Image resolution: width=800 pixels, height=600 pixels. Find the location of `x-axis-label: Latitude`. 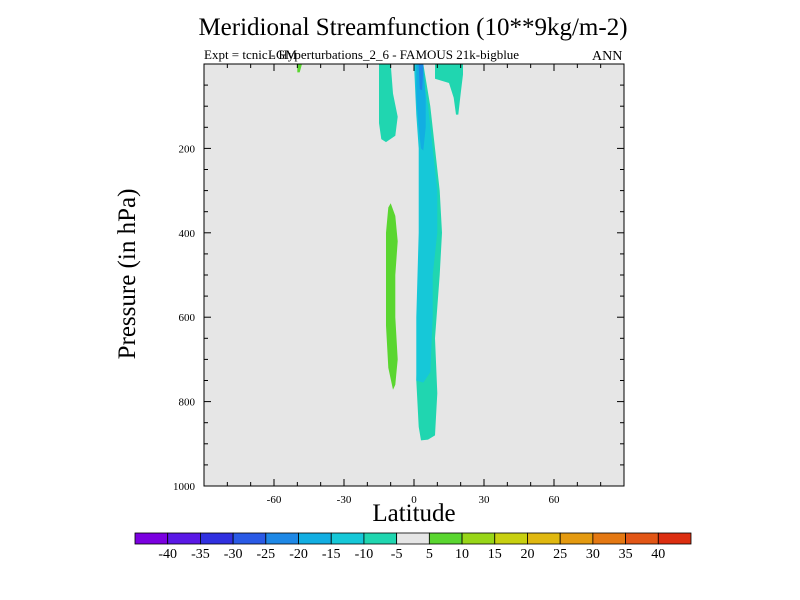

x-axis-label: Latitude is located at coordinates (414, 513).